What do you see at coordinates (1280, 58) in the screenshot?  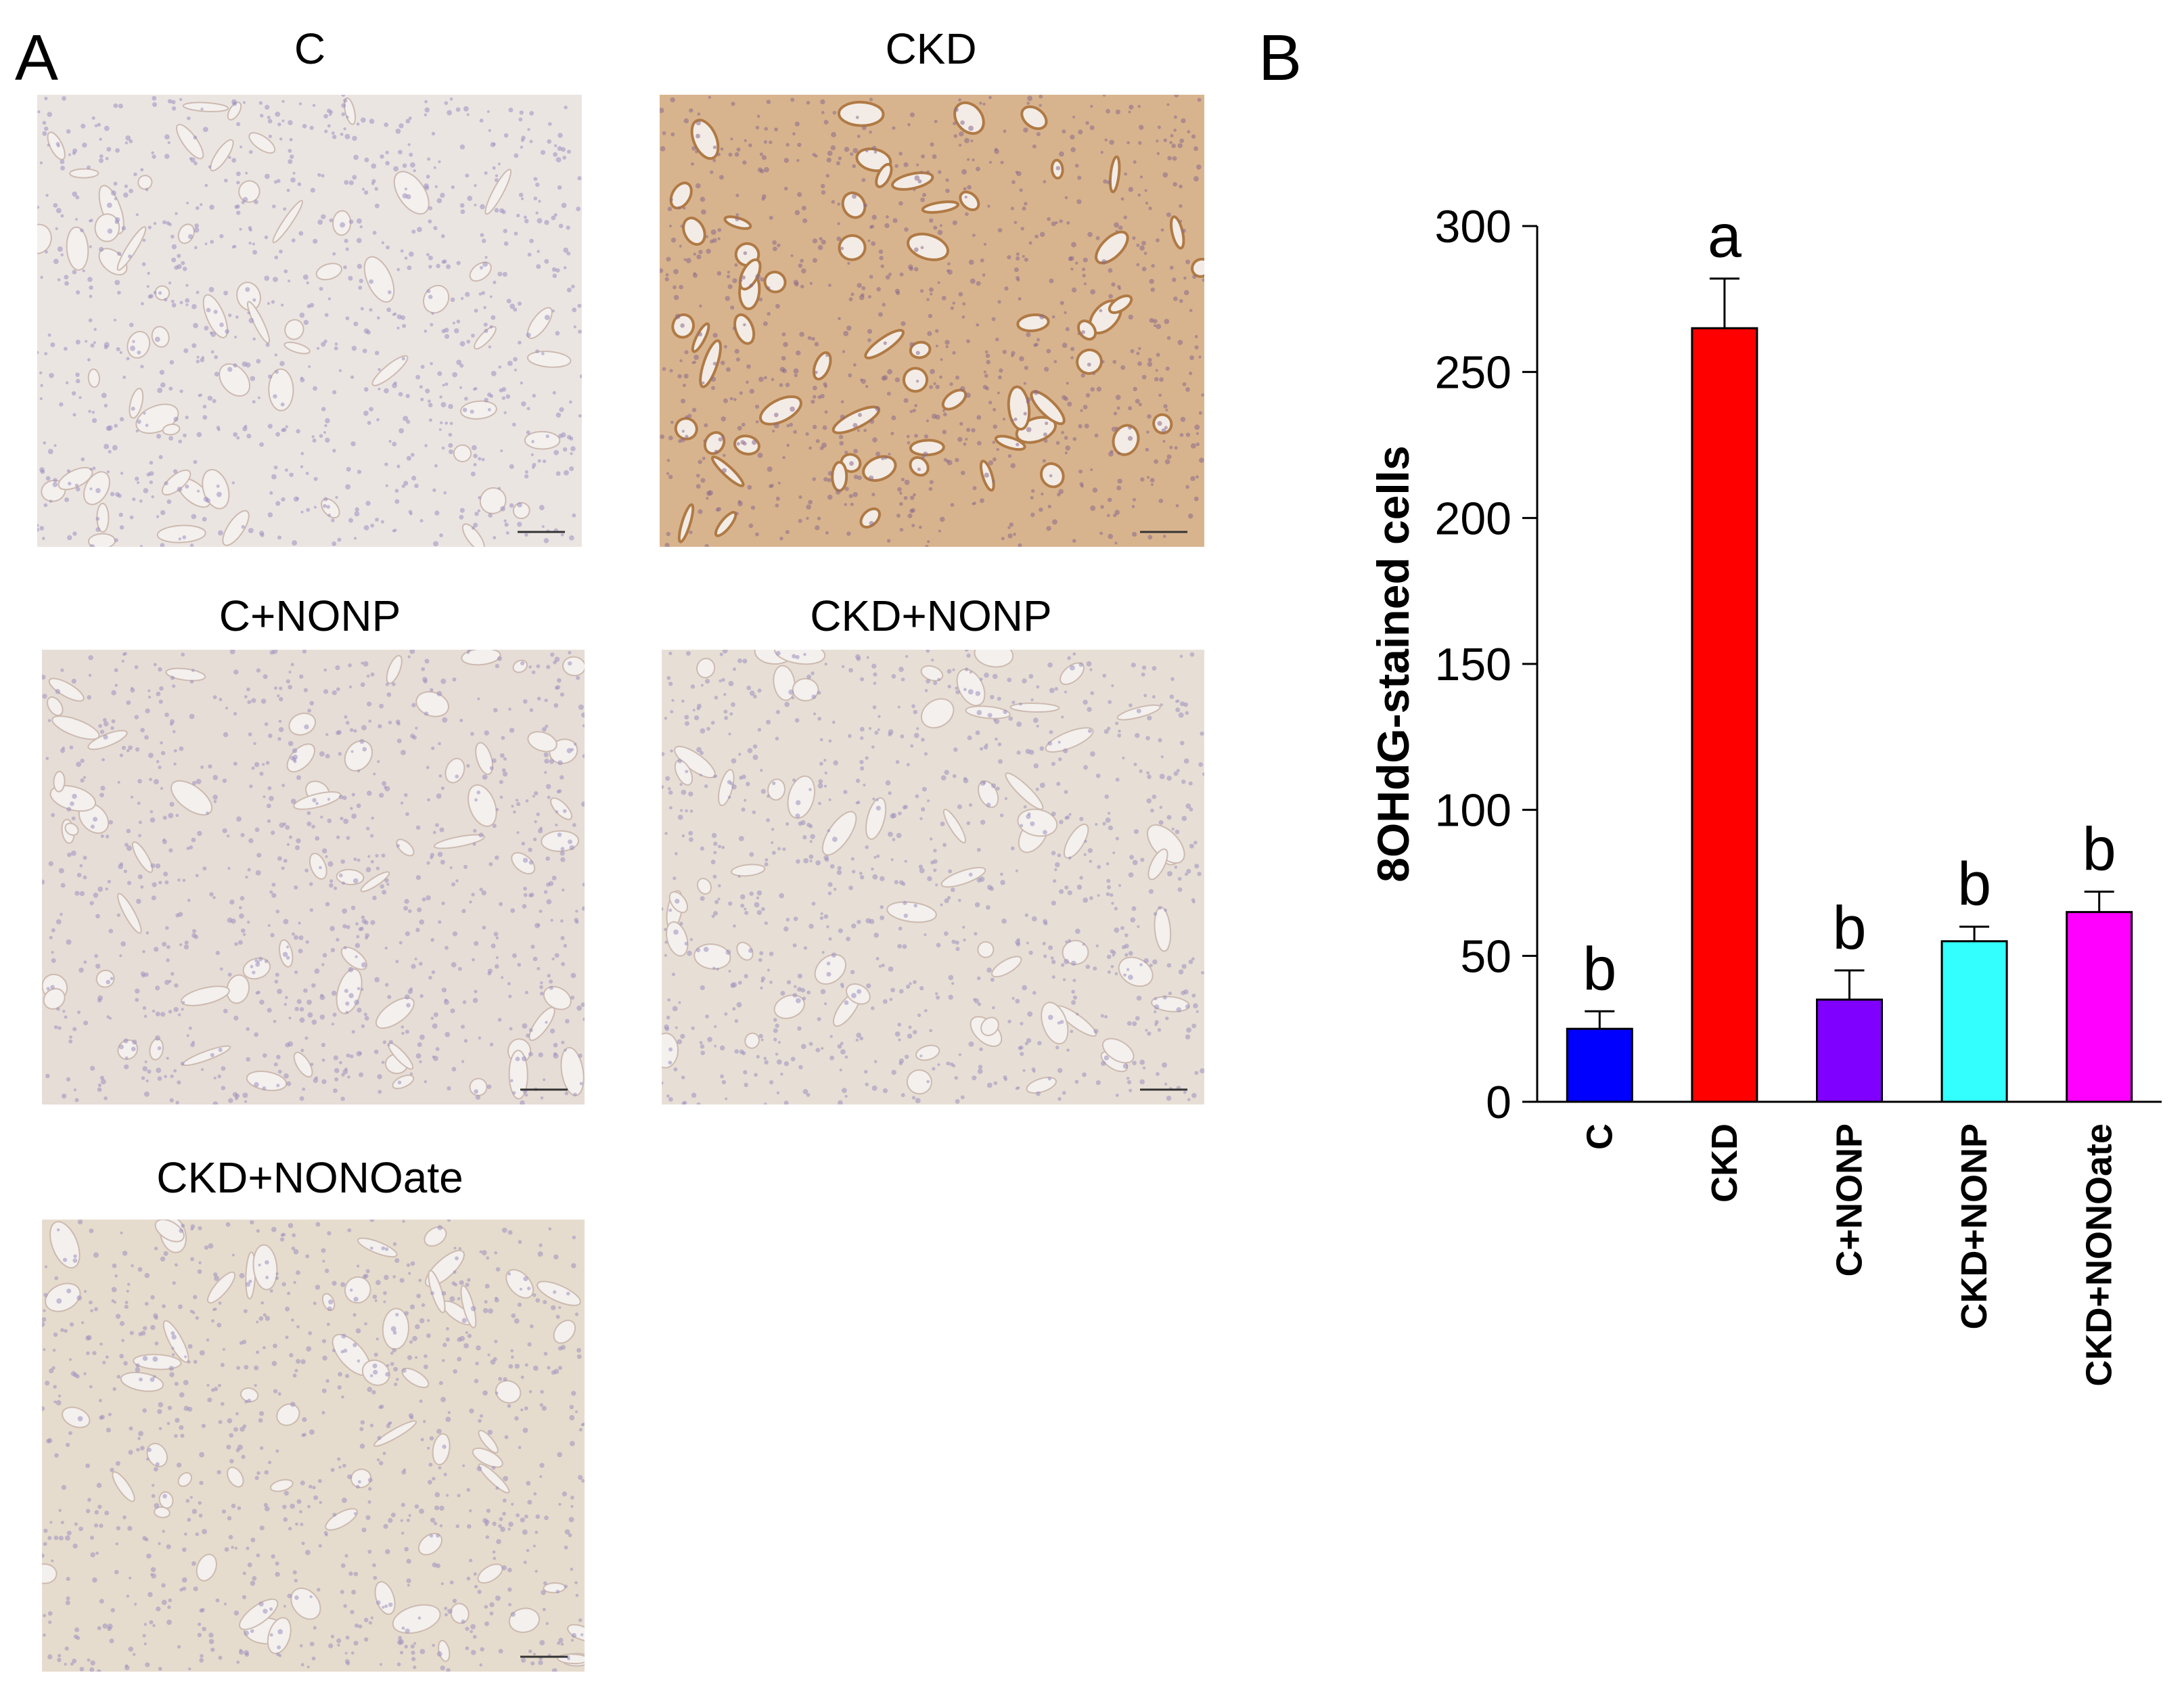 I see `panel-b-letter: B` at bounding box center [1280, 58].